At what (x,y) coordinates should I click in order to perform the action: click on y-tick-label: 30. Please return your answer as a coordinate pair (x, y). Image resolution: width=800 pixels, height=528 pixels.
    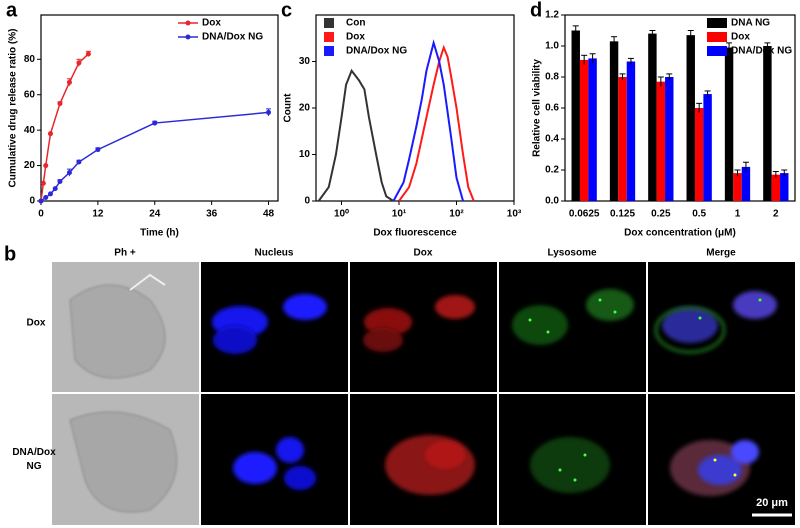
    Looking at the image, I should click on (305, 61).